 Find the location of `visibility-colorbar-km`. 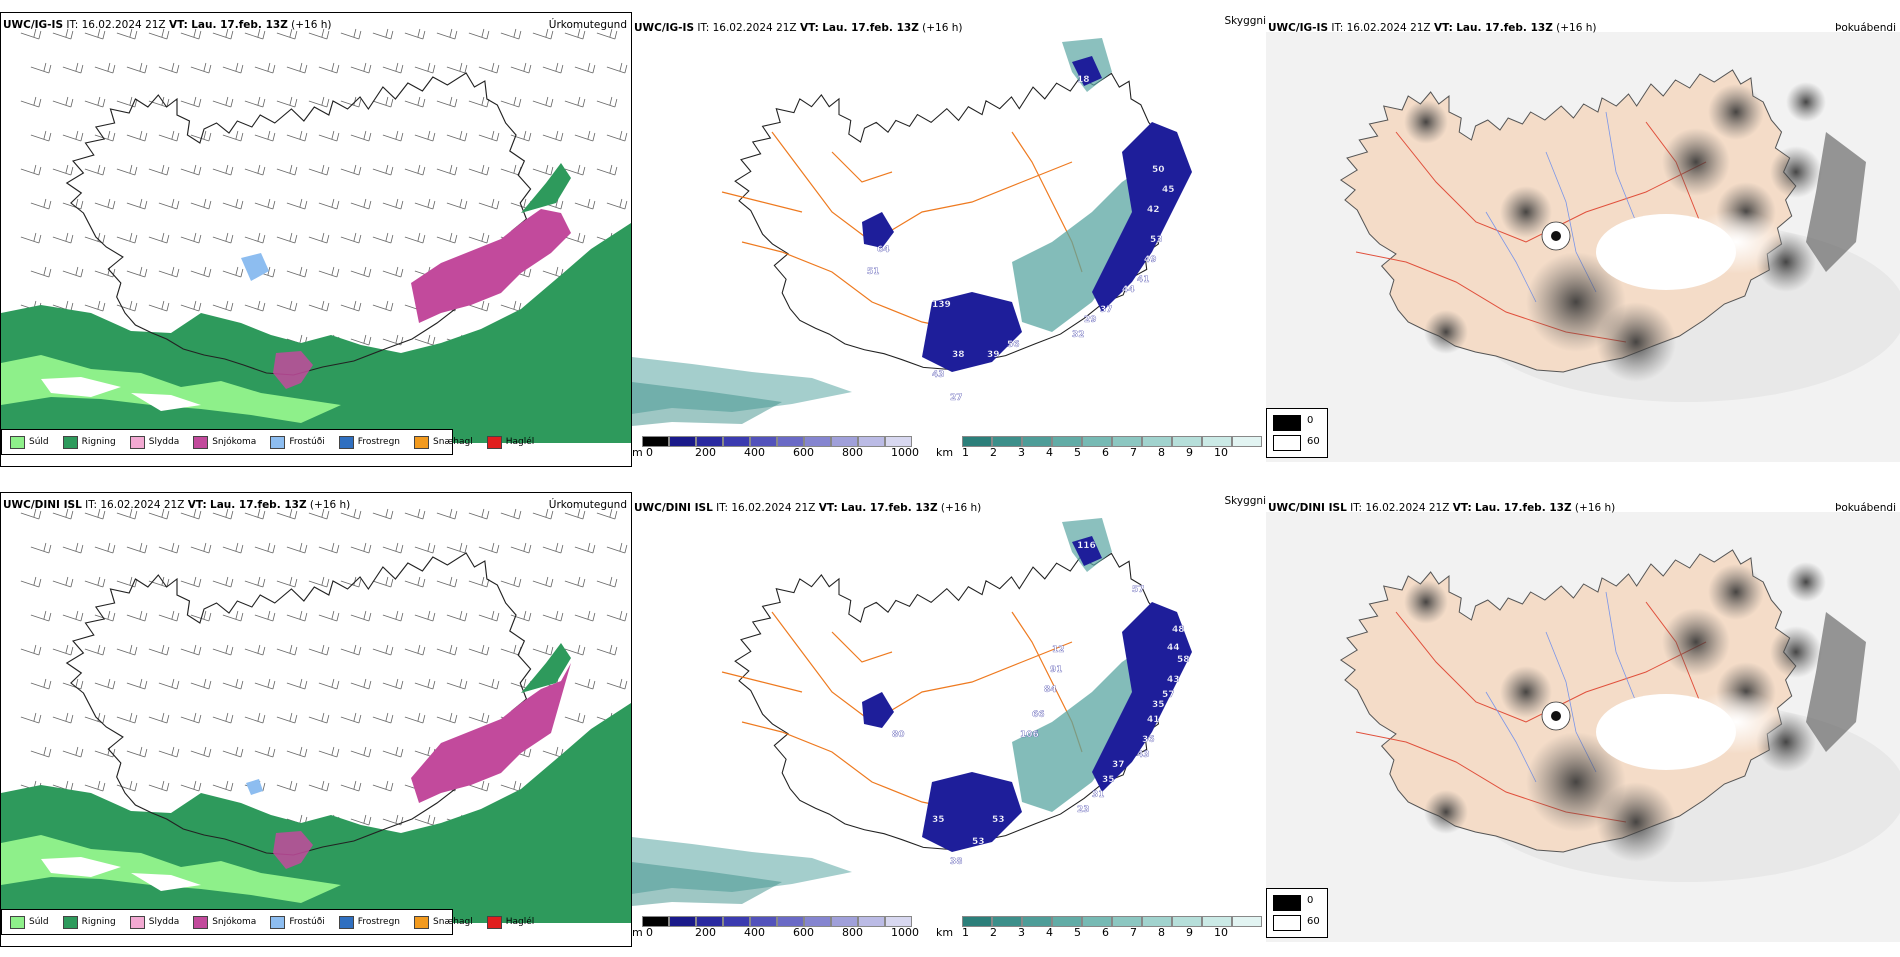

visibility-colorbar-km is located at coordinates (1112, 441).